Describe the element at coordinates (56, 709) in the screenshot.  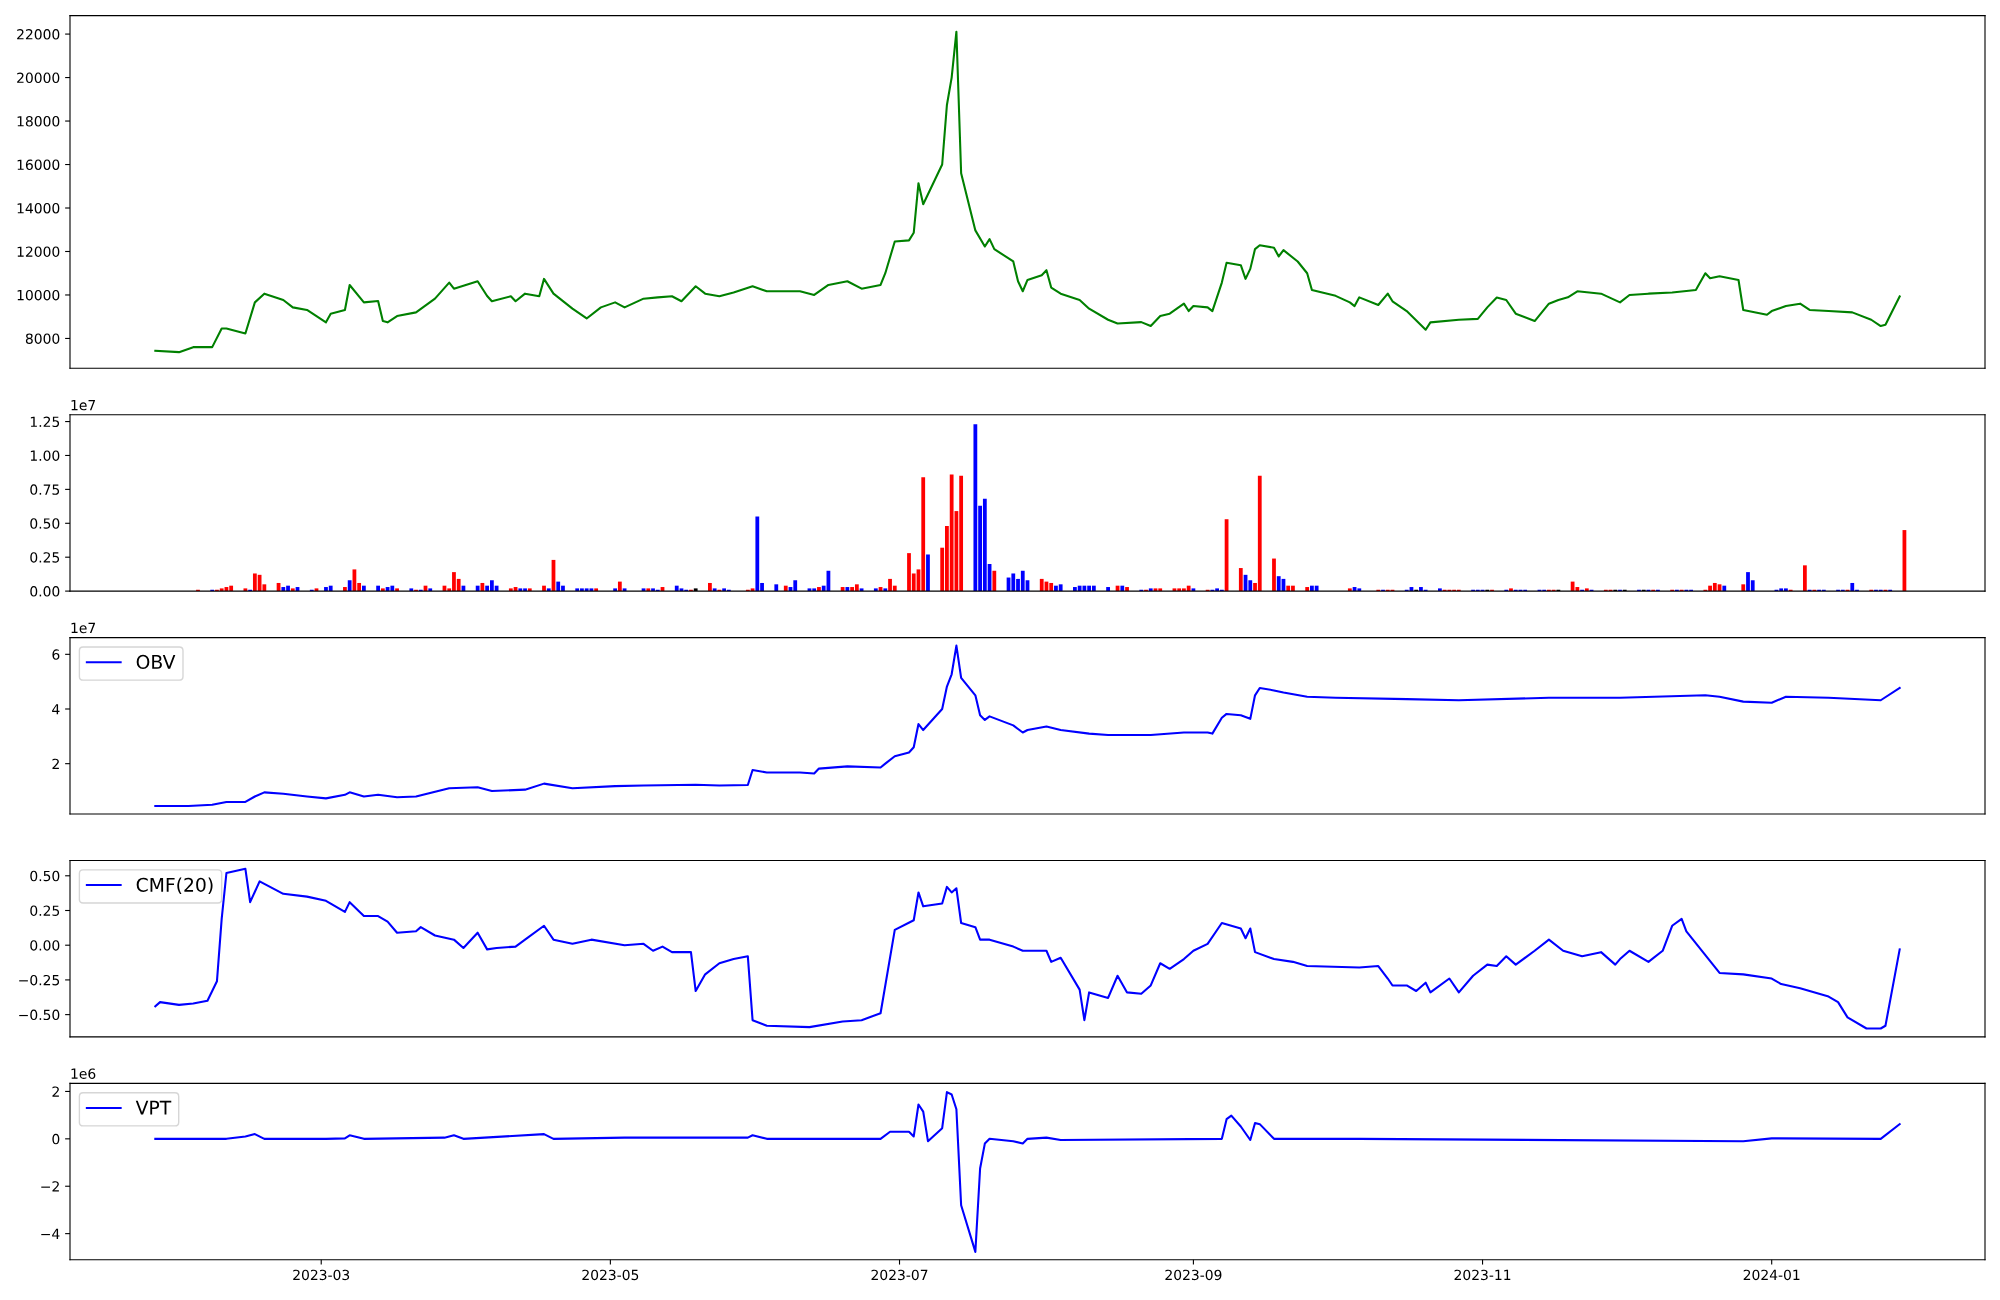
I see `y-tick-label: 4` at that location.